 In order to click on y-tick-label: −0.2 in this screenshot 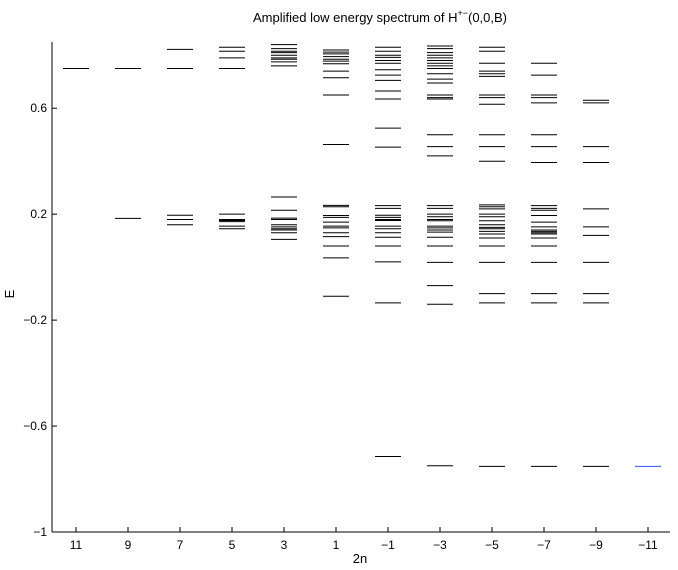, I will do `click(35, 320)`.